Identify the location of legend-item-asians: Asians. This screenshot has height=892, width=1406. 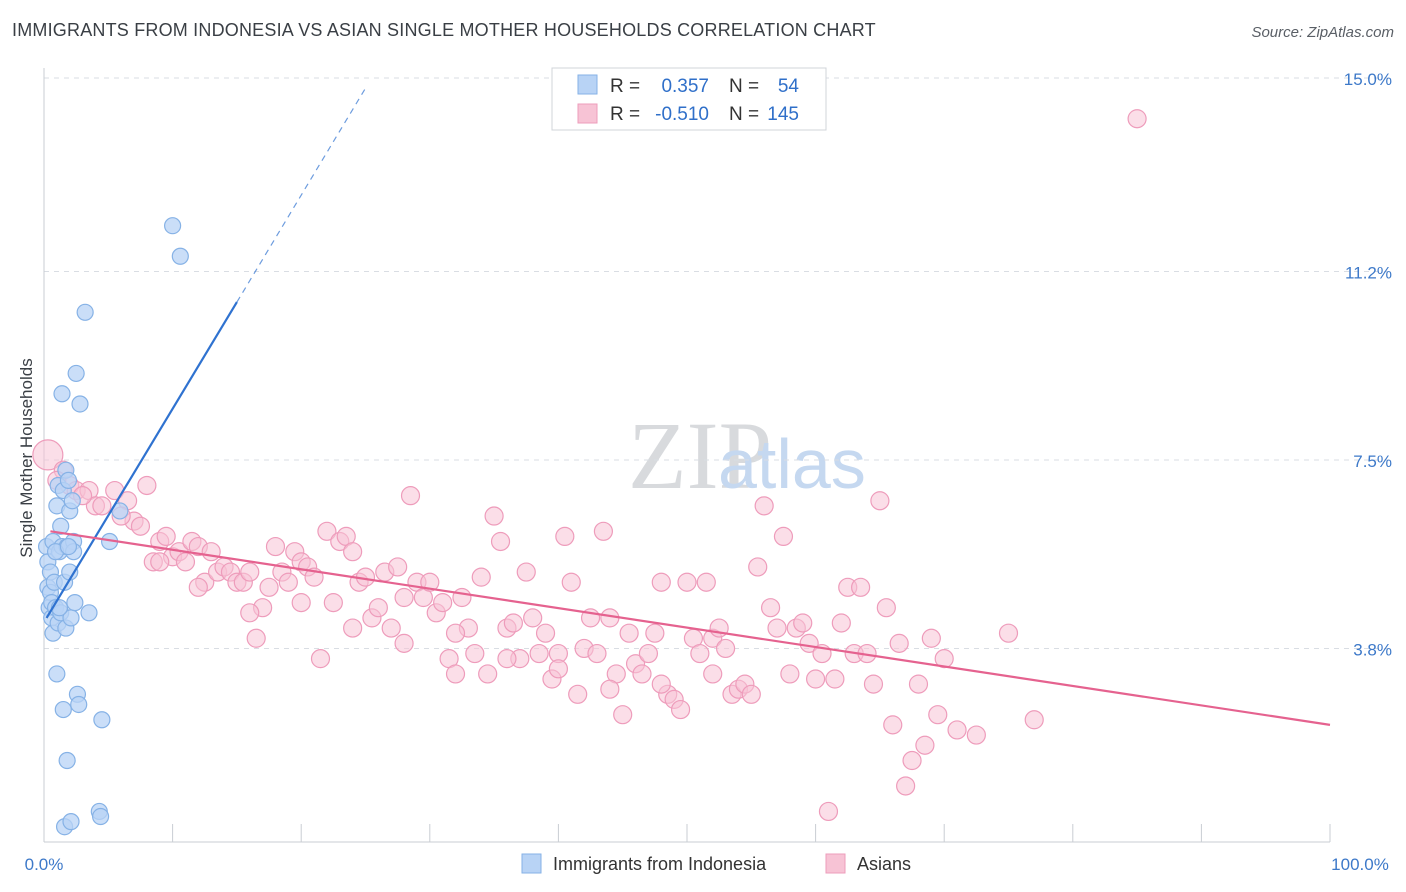
(884, 864).